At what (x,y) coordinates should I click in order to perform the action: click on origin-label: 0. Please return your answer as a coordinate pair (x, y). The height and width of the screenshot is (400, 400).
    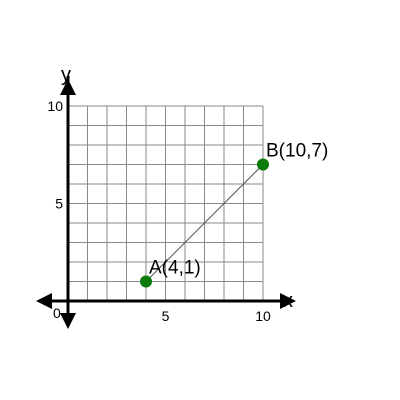
    Looking at the image, I should click on (57, 313).